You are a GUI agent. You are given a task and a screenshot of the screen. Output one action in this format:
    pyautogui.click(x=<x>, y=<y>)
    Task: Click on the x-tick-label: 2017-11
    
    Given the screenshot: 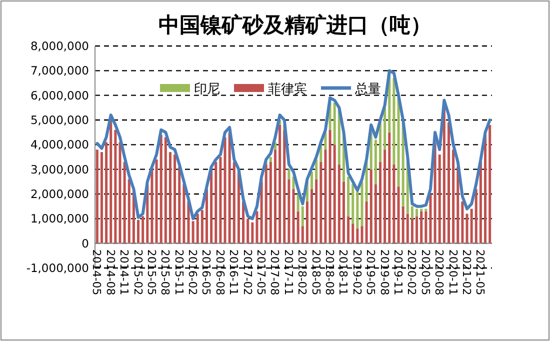 What is the action you would take?
    pyautogui.click(x=288, y=272)
    